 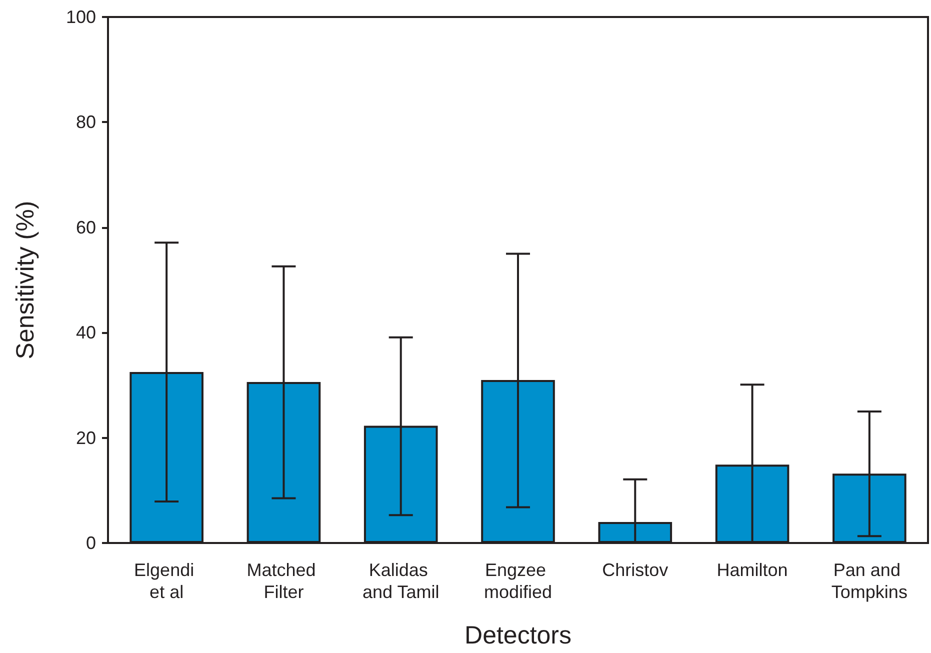 What do you see at coordinates (86, 227) in the screenshot?
I see `y-tick-label: 60` at bounding box center [86, 227].